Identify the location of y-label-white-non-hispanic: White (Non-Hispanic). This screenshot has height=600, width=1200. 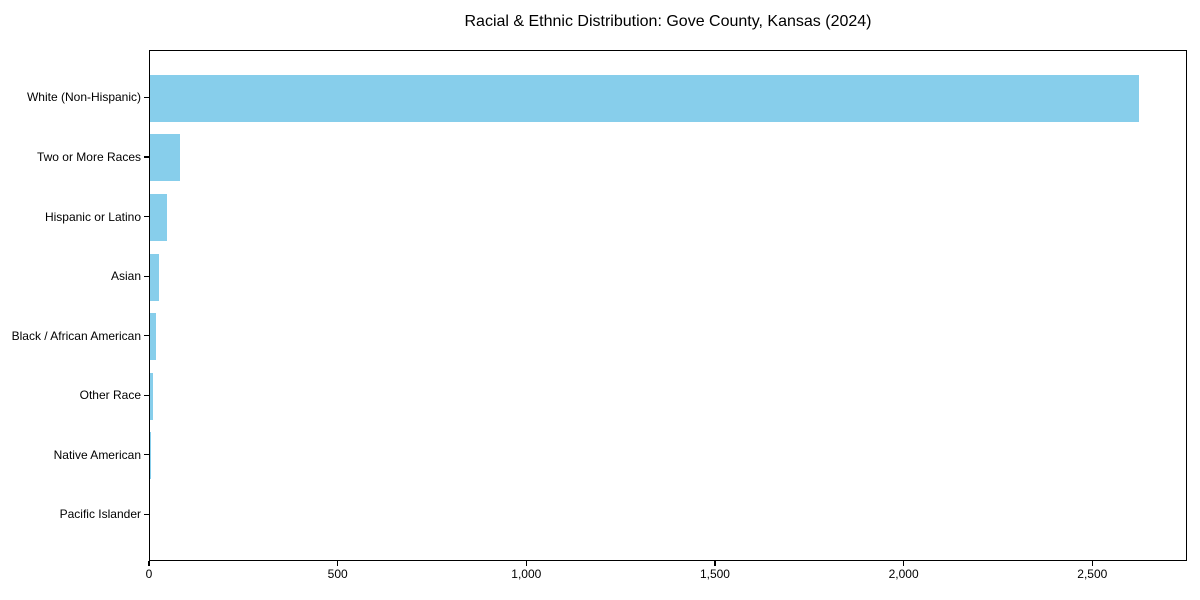
(83, 97).